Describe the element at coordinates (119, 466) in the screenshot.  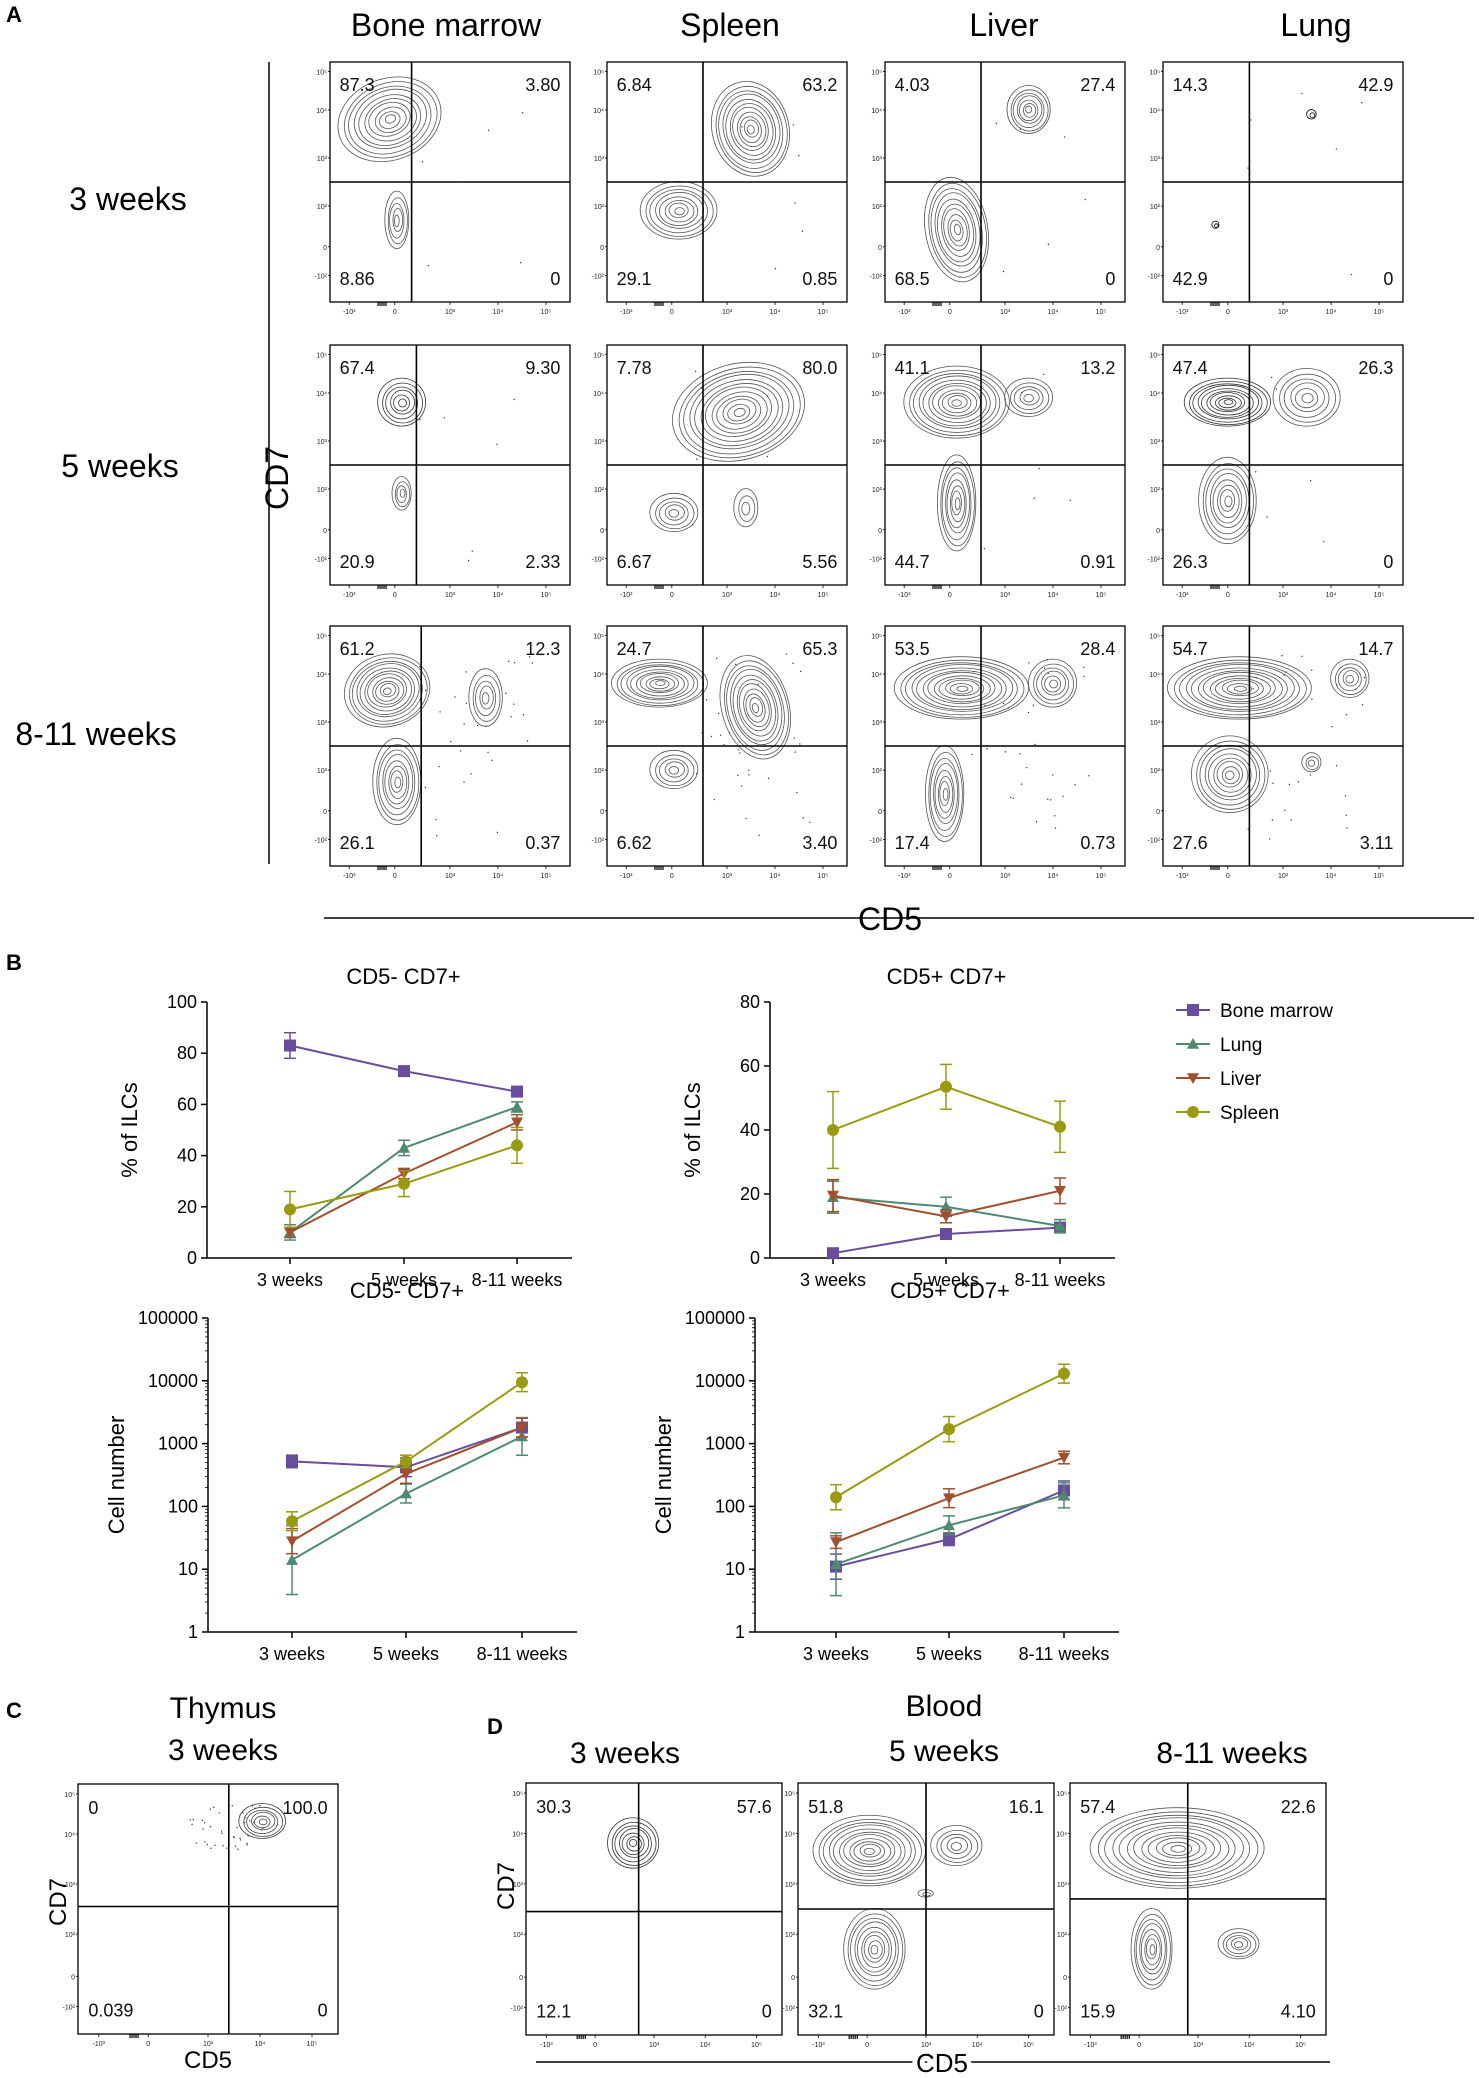
I see `row-title-5-weeks: 5 weeks` at that location.